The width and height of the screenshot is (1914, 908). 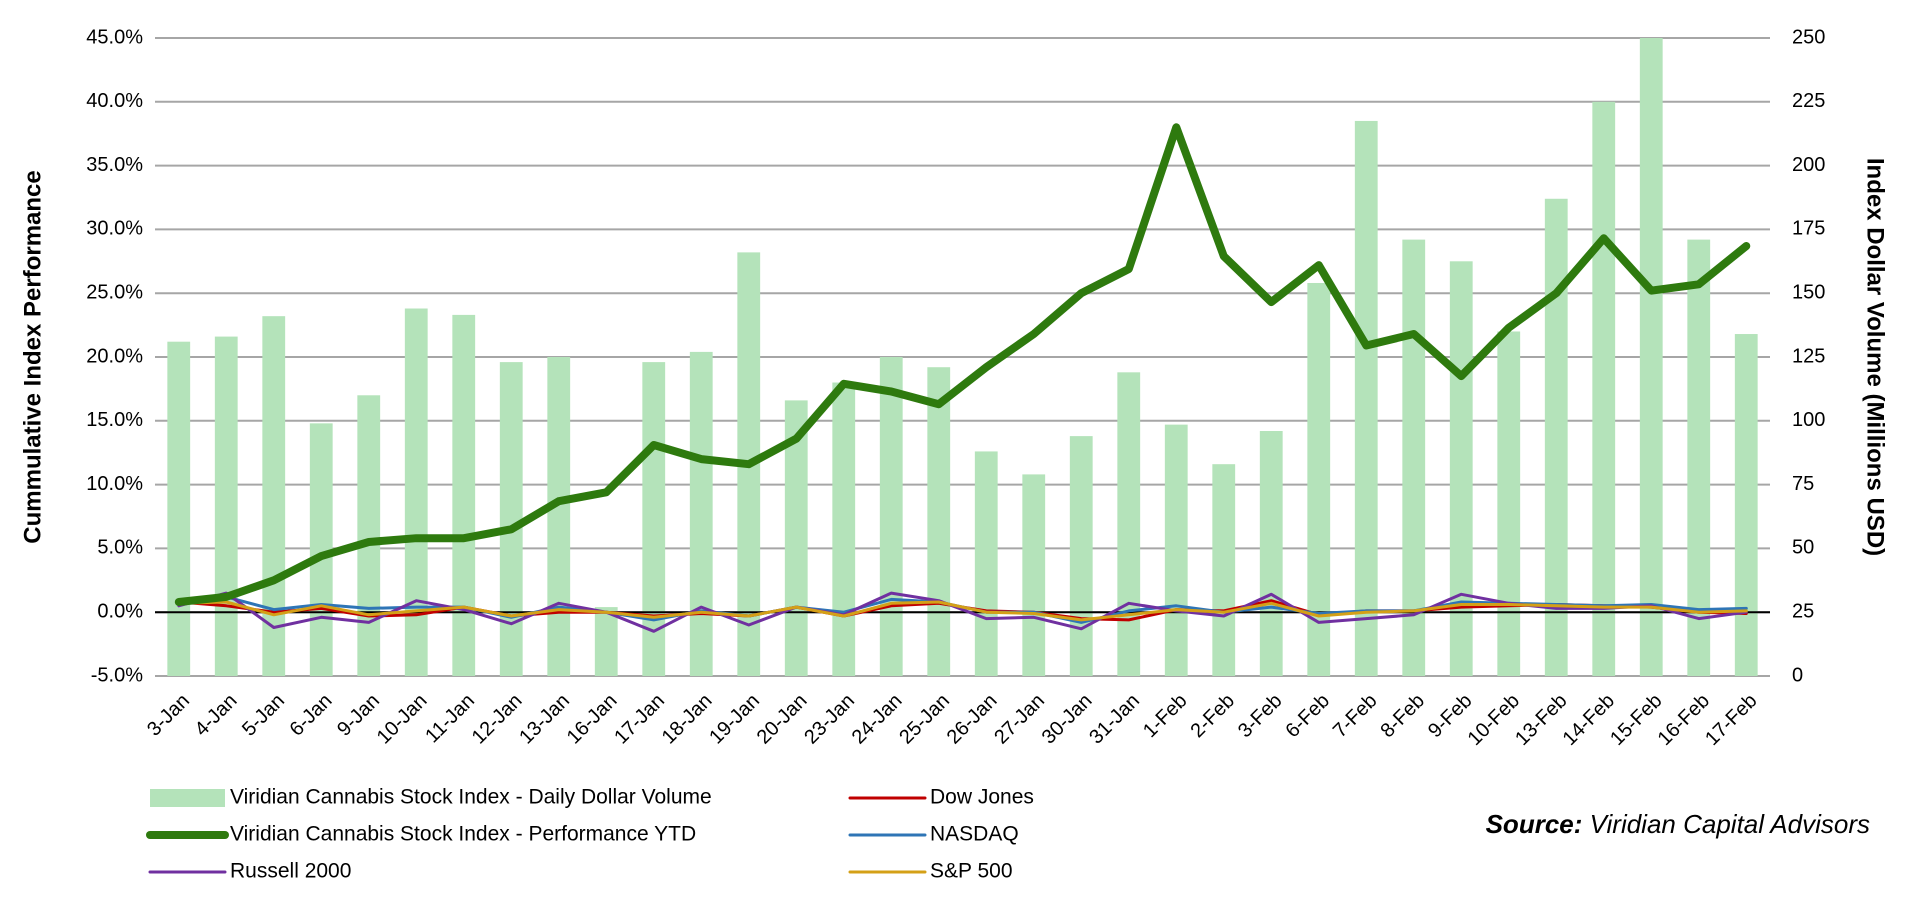 What do you see at coordinates (114, 420) in the screenshot?
I see `y-tick-label: 15.0%` at bounding box center [114, 420].